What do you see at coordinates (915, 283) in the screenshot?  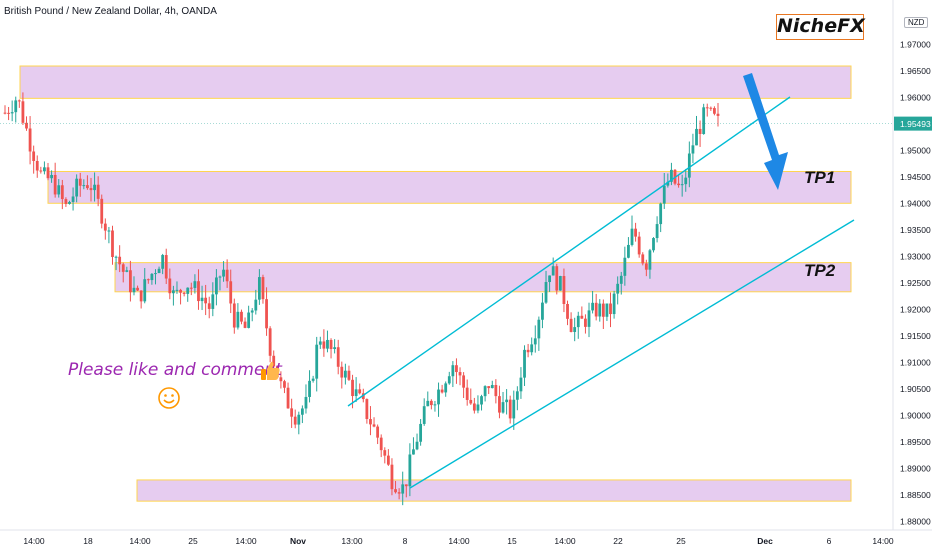 I see `y-tick-label: 1.92500` at bounding box center [915, 283].